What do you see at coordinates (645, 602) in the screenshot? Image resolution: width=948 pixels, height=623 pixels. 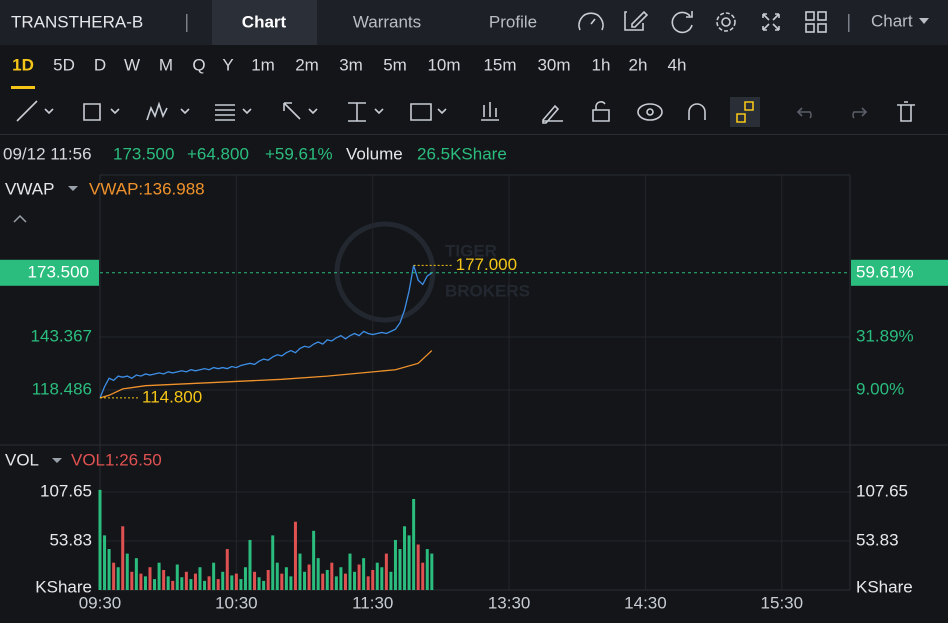 I see `x-tick-label: 14:30` at bounding box center [645, 602].